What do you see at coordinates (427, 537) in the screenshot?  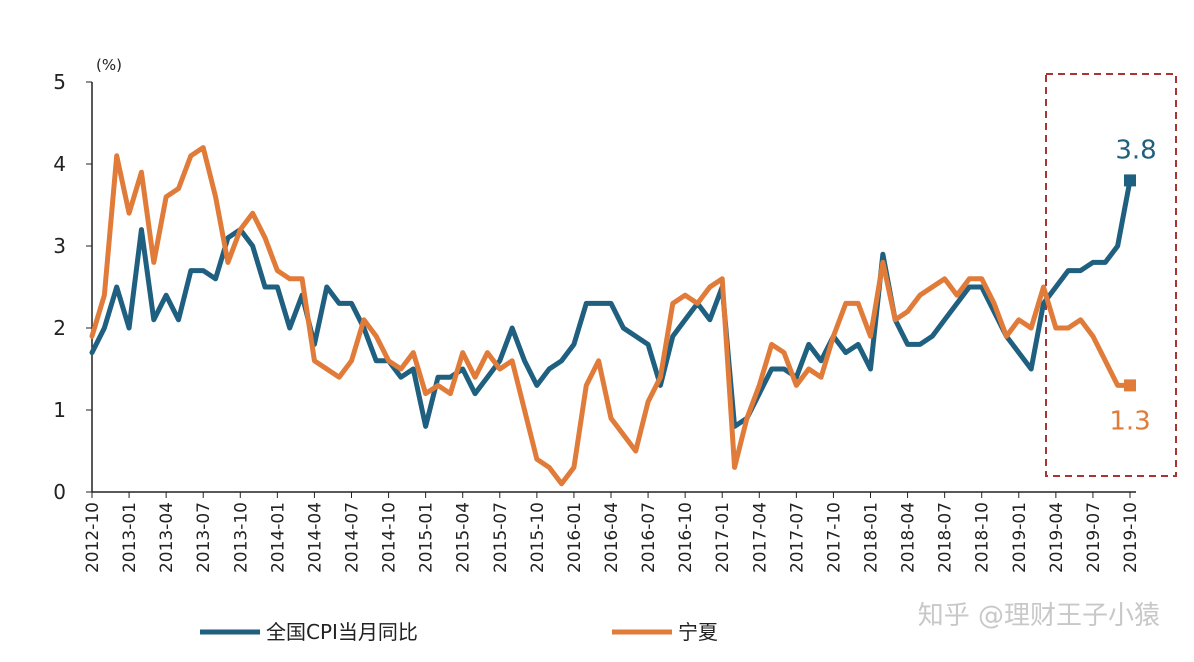 I see `x-tick-label: 2015-01` at bounding box center [427, 537].